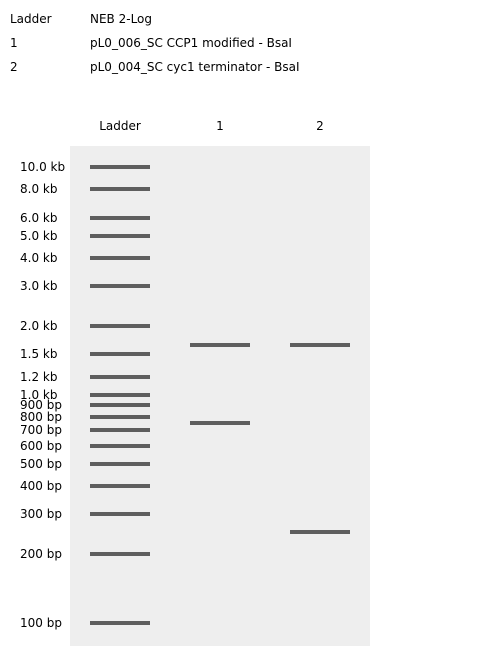 Image resolution: width=500 pixels, height=646 pixels. What do you see at coordinates (41, 623) in the screenshot?
I see `ladder-size-label: 100 bp` at bounding box center [41, 623].